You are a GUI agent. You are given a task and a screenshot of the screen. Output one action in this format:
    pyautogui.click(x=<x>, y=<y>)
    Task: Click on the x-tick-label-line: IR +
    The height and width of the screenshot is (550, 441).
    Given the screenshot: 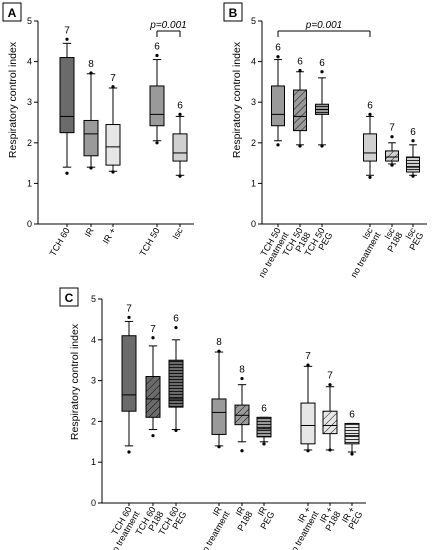 What is the action you would take?
    pyautogui.click(x=109, y=236)
    